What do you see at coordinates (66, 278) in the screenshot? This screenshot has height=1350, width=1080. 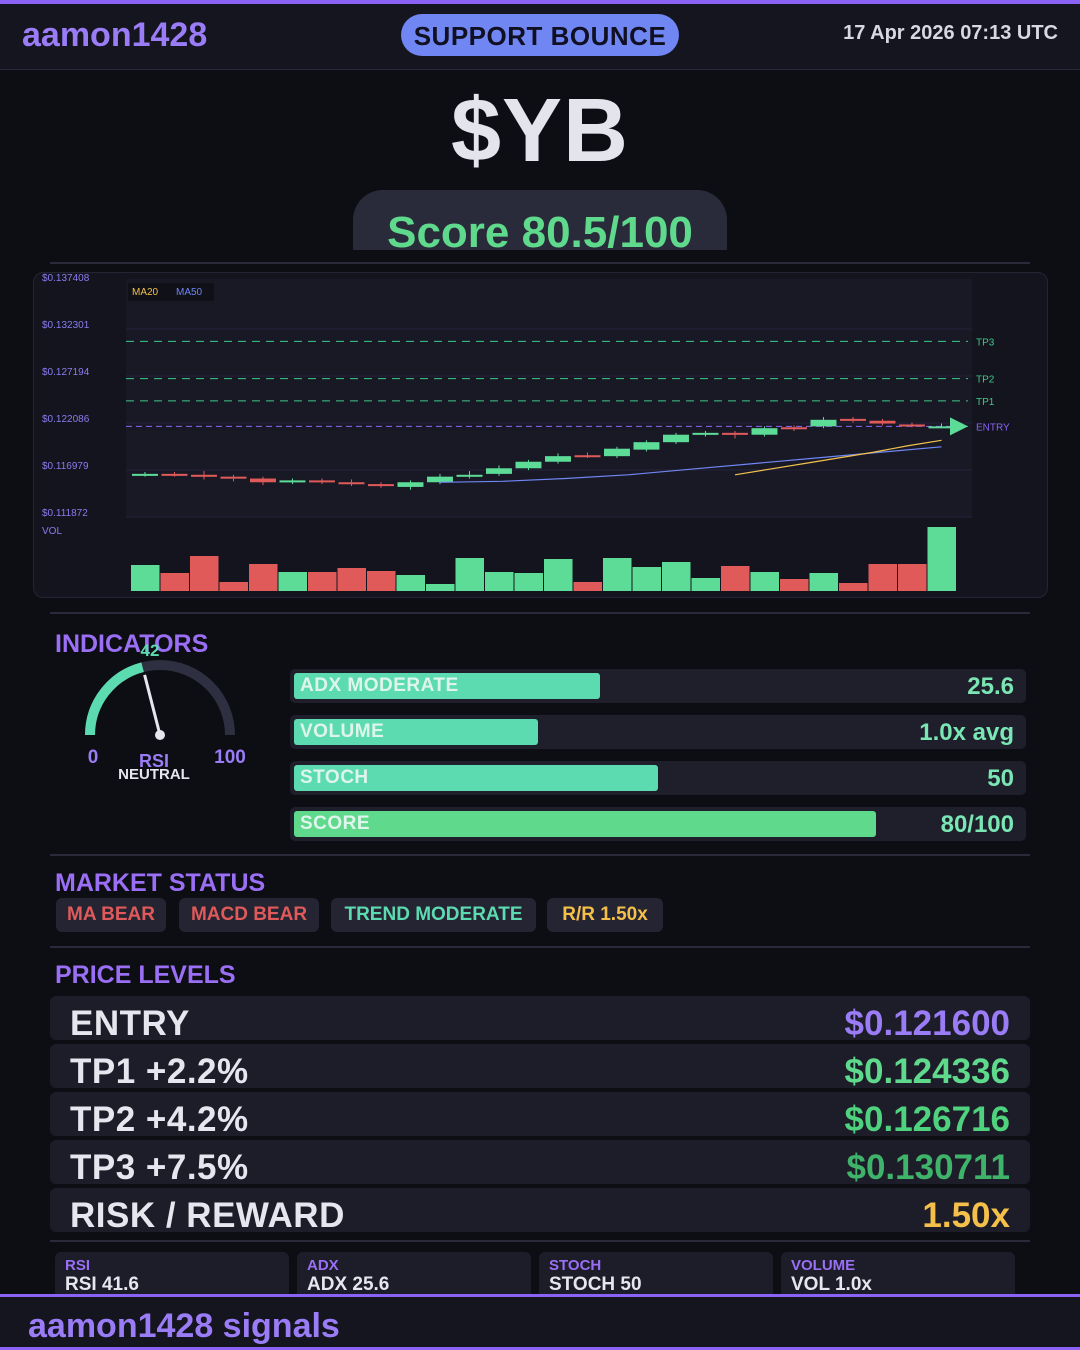 I see `y-axis-label: $0.137408` at bounding box center [66, 278].